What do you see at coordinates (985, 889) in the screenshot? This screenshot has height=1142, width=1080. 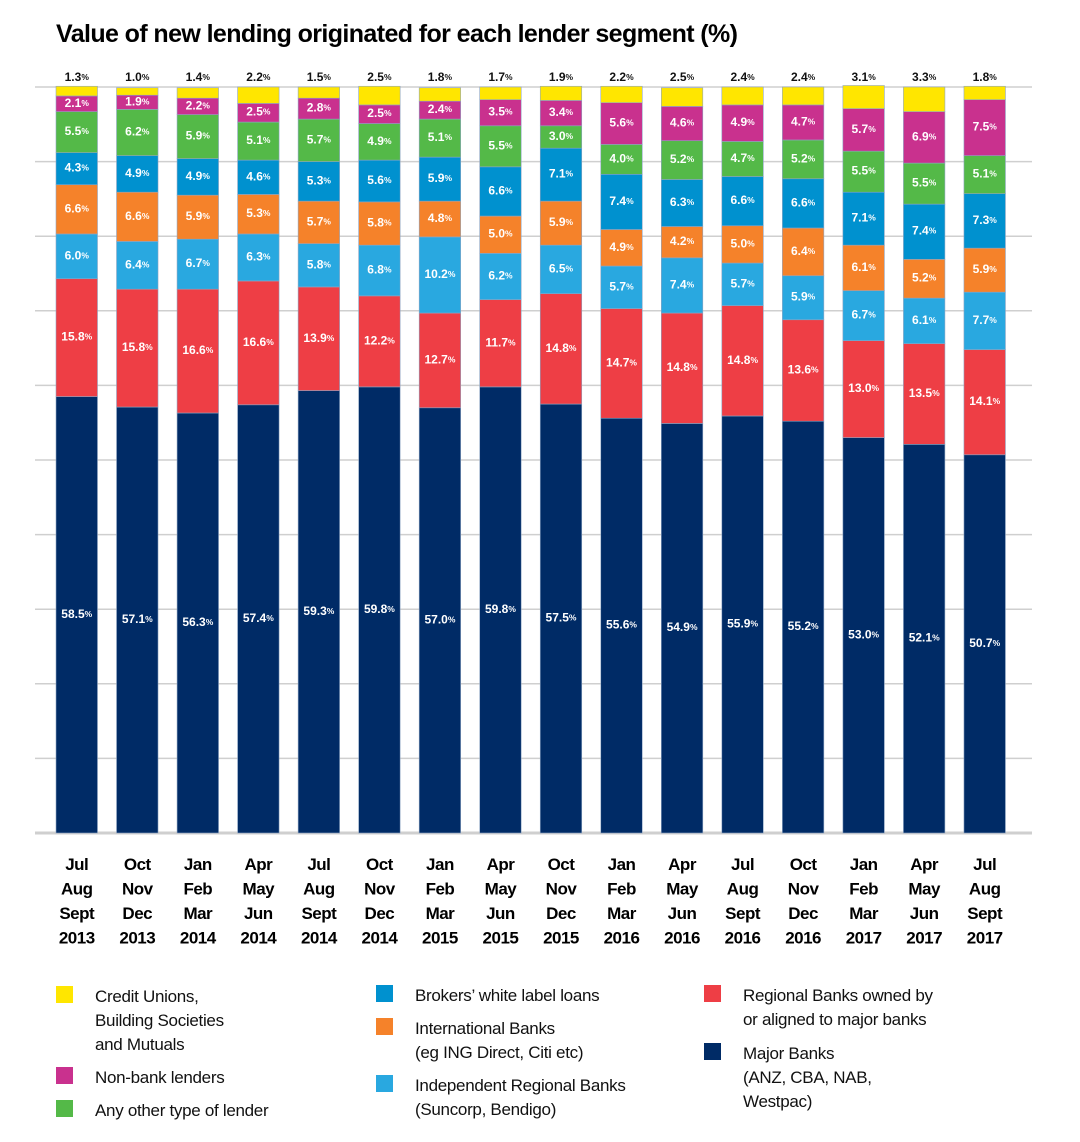 I see `x-tick-label: Aug` at bounding box center [985, 889].